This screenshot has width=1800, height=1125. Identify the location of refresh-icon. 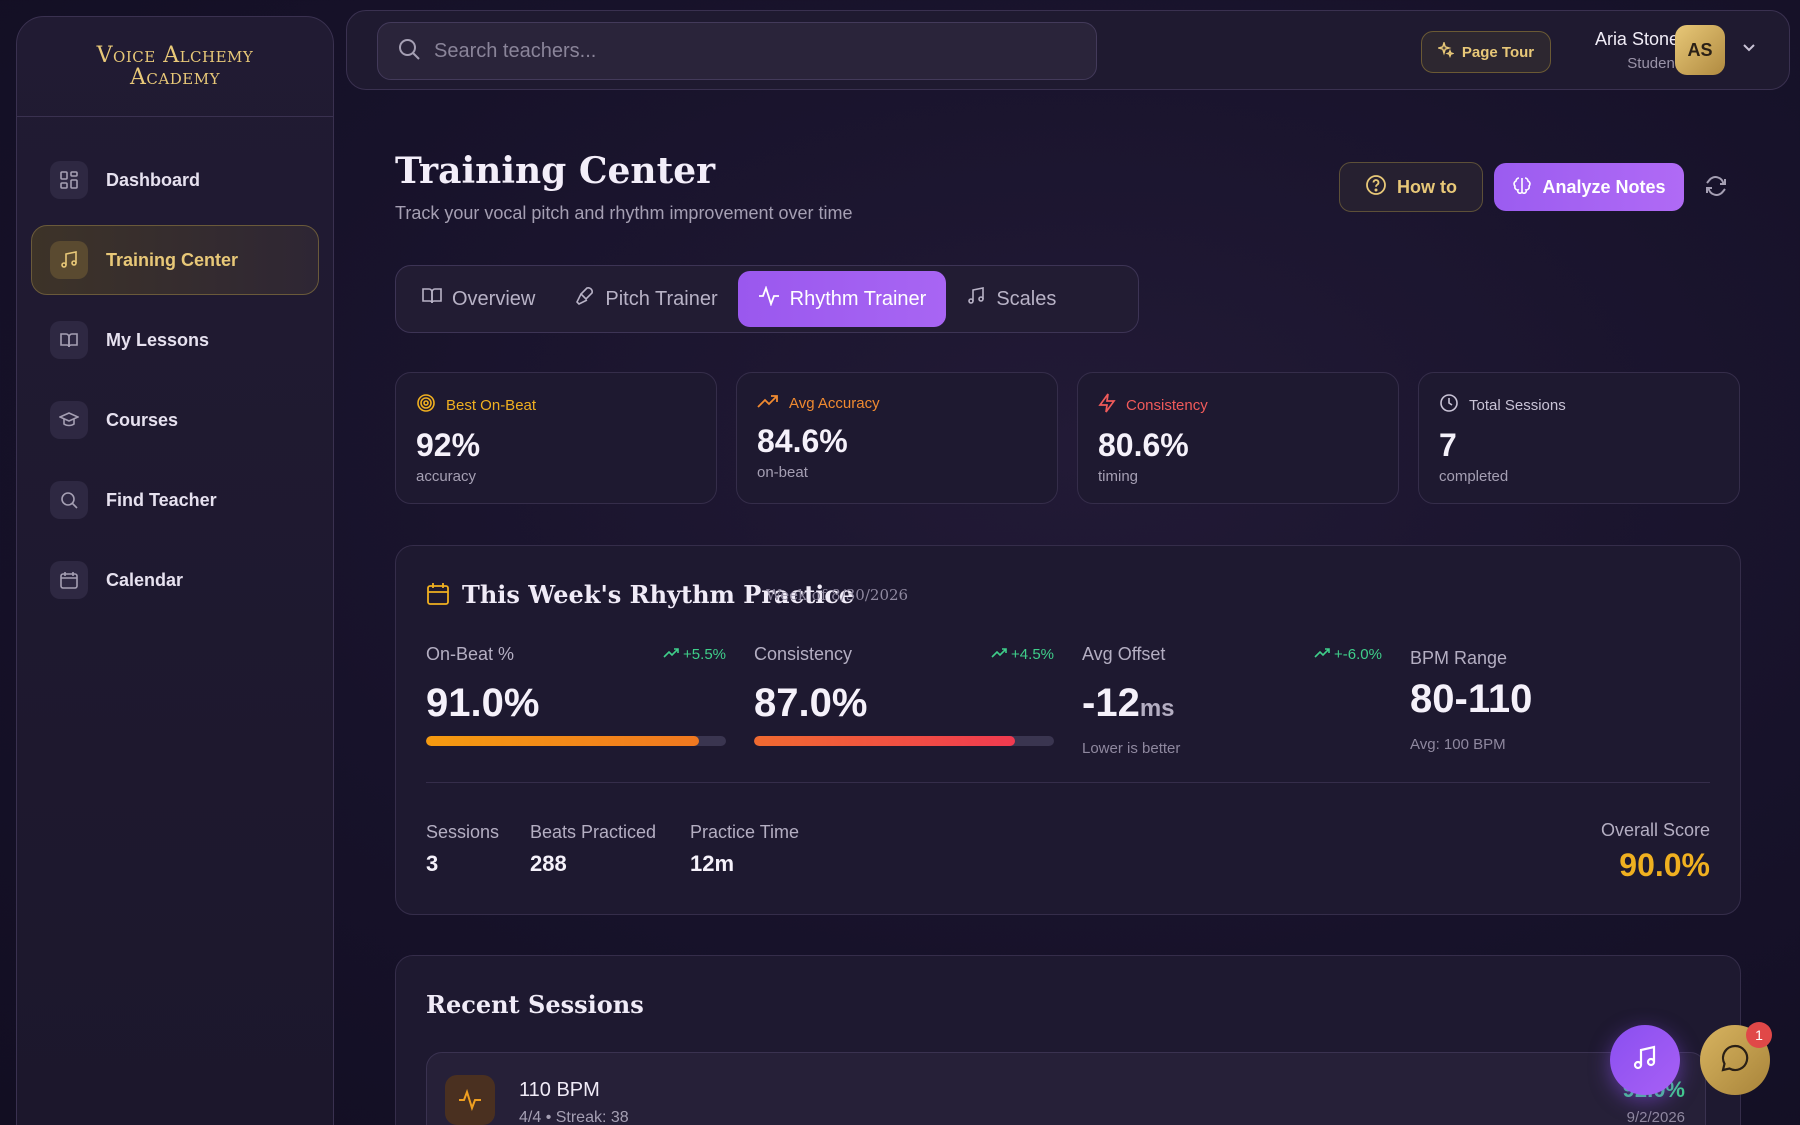
(1716, 188).